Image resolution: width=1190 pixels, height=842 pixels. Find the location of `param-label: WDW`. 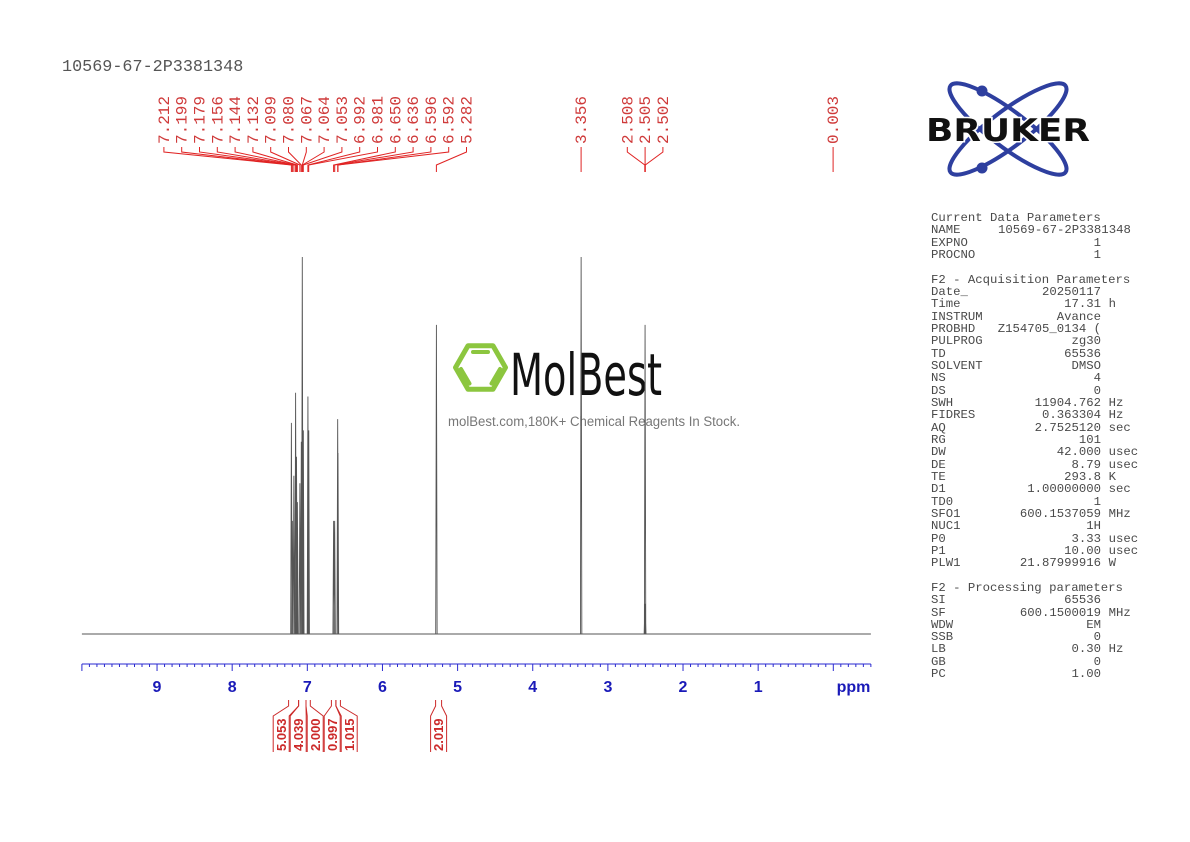

param-label: WDW is located at coordinates (942, 624).